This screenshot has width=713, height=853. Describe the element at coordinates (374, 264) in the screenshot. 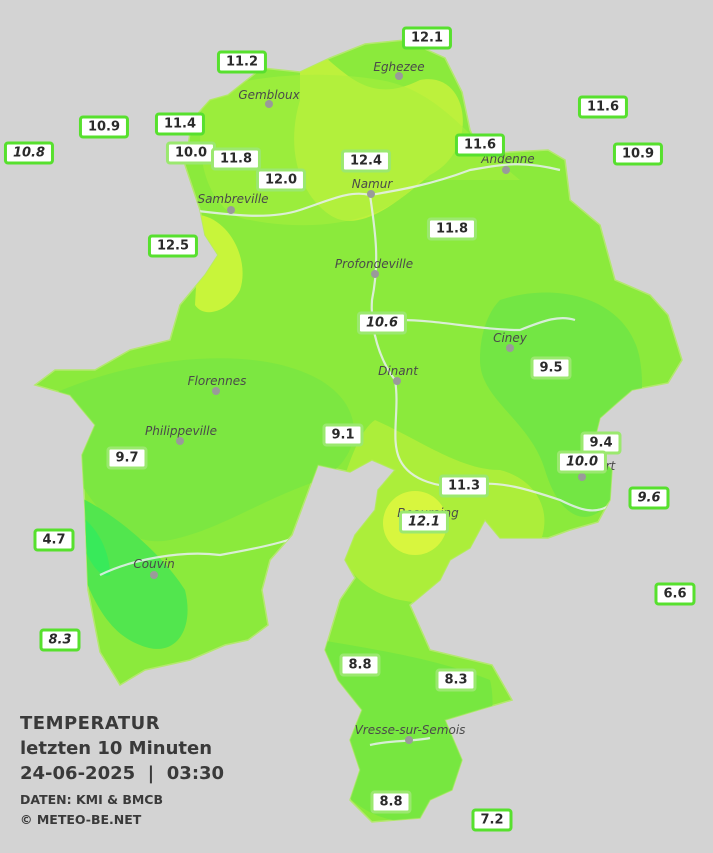

I see `city-name: Profondeville` at that location.